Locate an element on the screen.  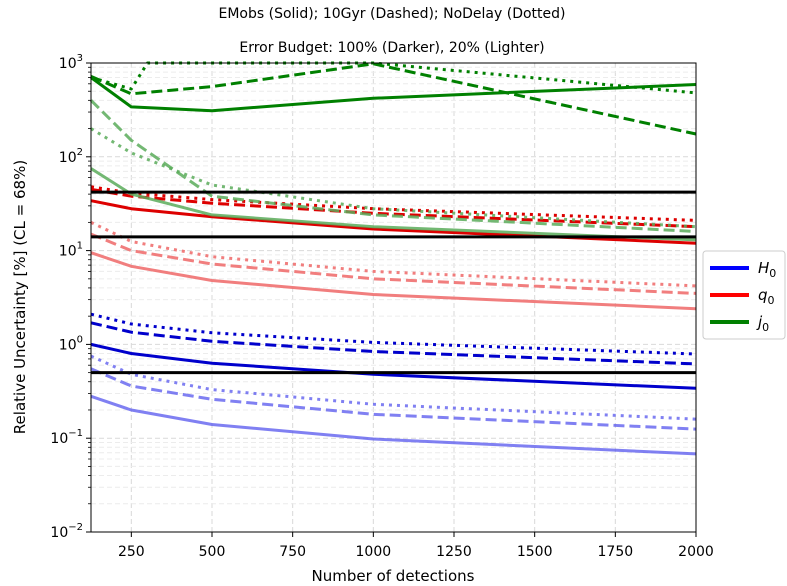
x-tick-label: 1000 is located at coordinates (374, 552).